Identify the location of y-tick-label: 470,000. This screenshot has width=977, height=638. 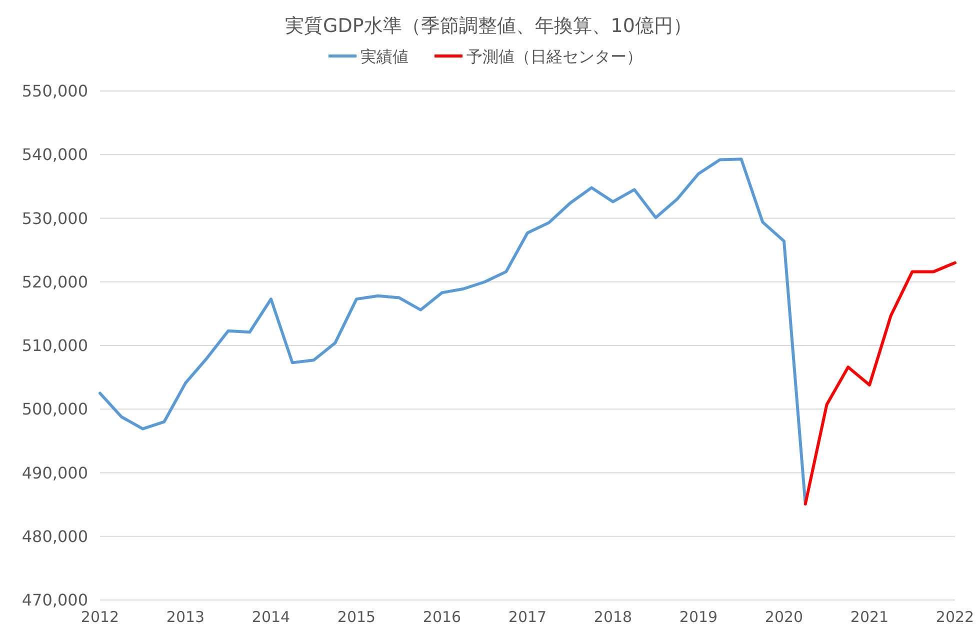
(55, 600).